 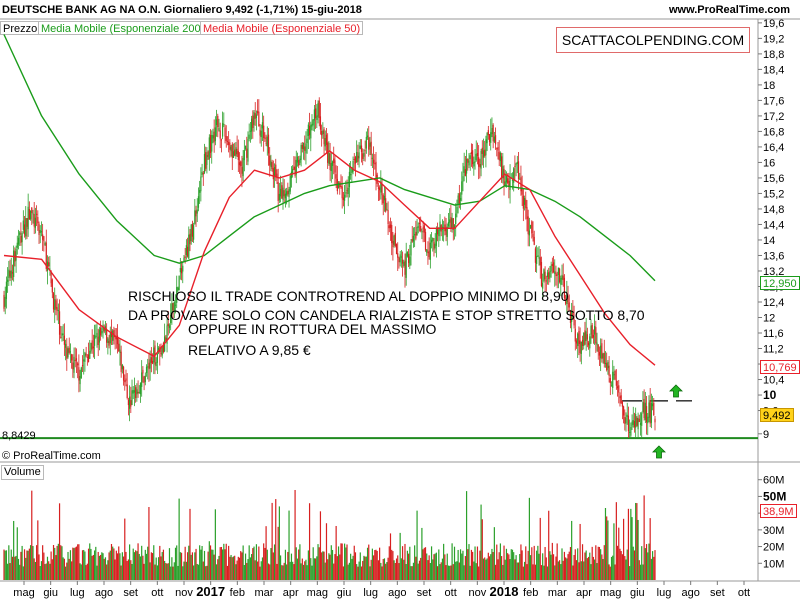 I want to click on legend-ema200: Media Mobile (Esponenziale 200), so click(x=123, y=28).